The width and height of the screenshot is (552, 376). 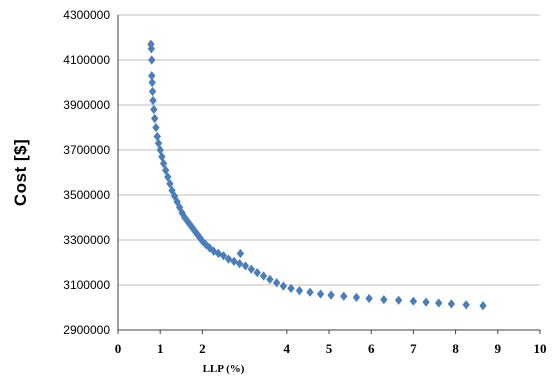 I want to click on x-axis-label: LLP (%), so click(x=224, y=369).